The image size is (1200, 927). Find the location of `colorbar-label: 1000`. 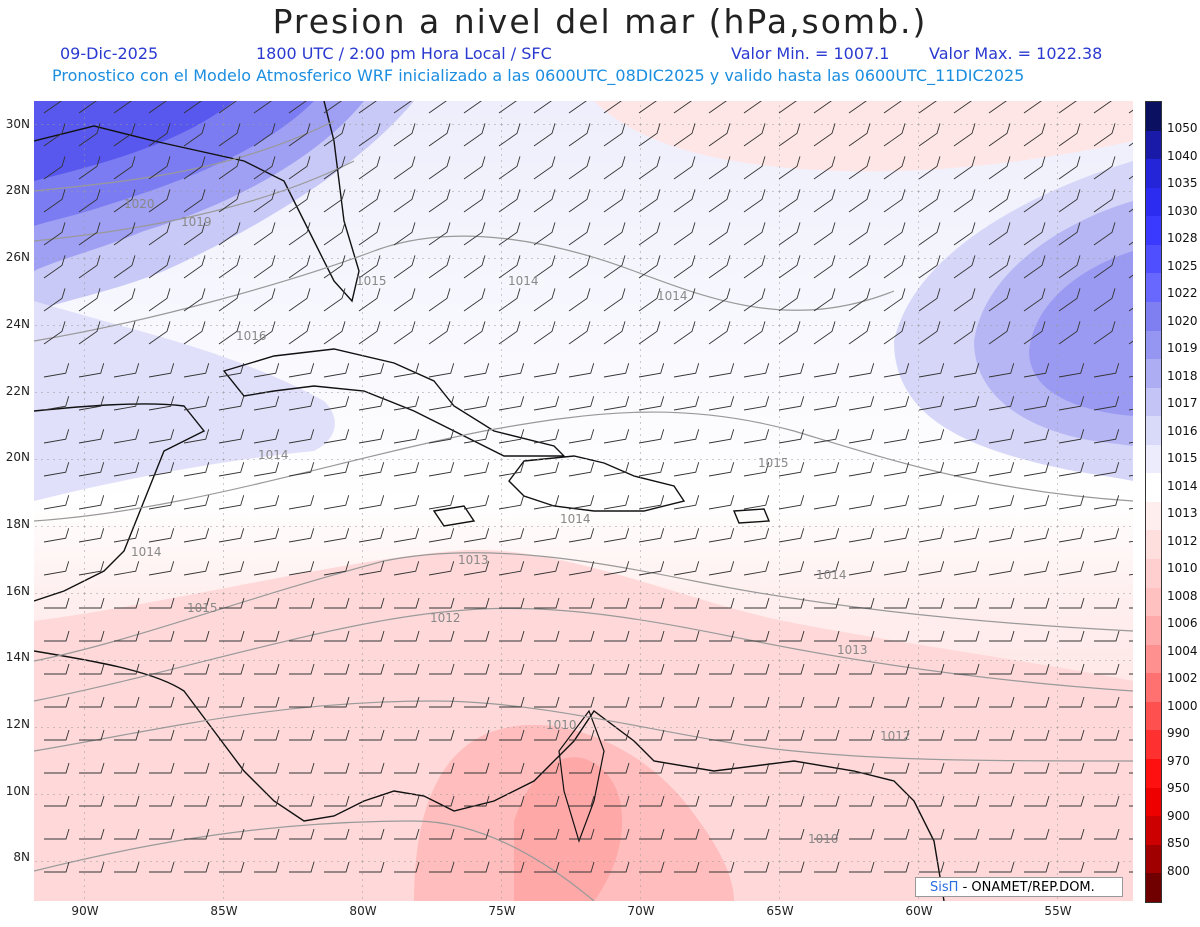

colorbar-label: 1000 is located at coordinates (1182, 705).